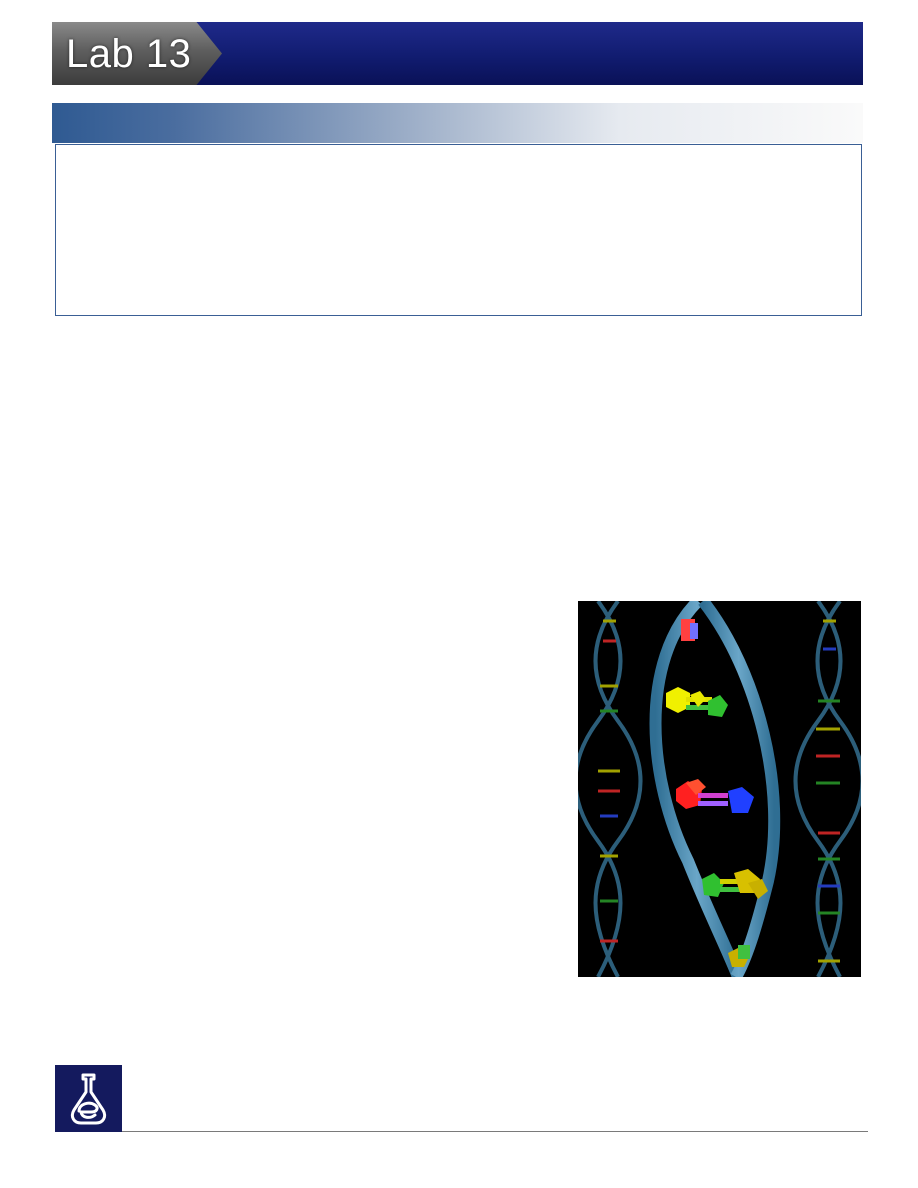 This screenshot has height=1188, width=918. What do you see at coordinates (457, 123) in the screenshot?
I see `section-banner` at bounding box center [457, 123].